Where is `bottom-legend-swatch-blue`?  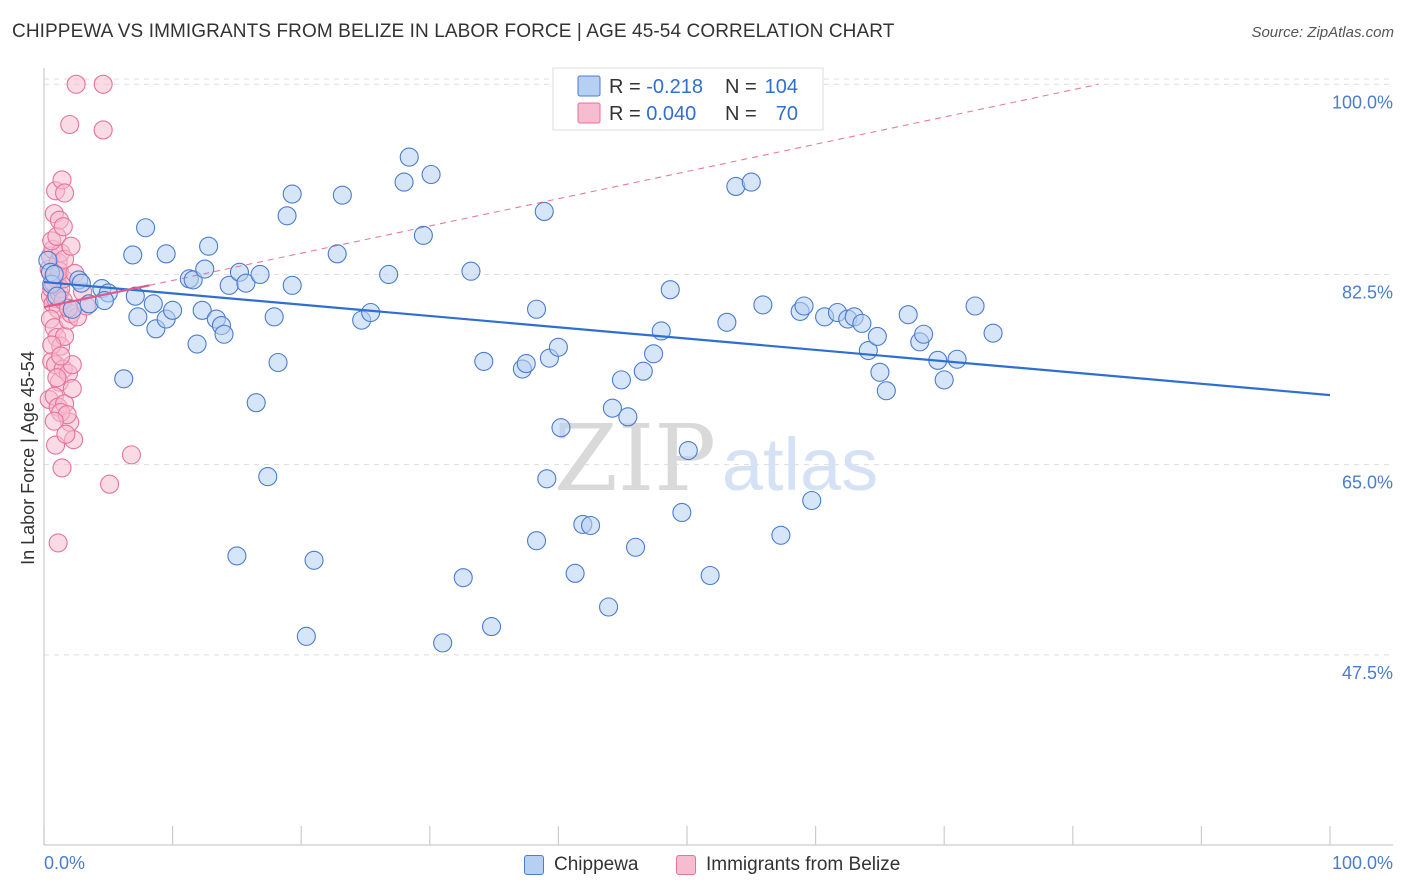 bottom-legend-swatch-blue is located at coordinates (534, 865).